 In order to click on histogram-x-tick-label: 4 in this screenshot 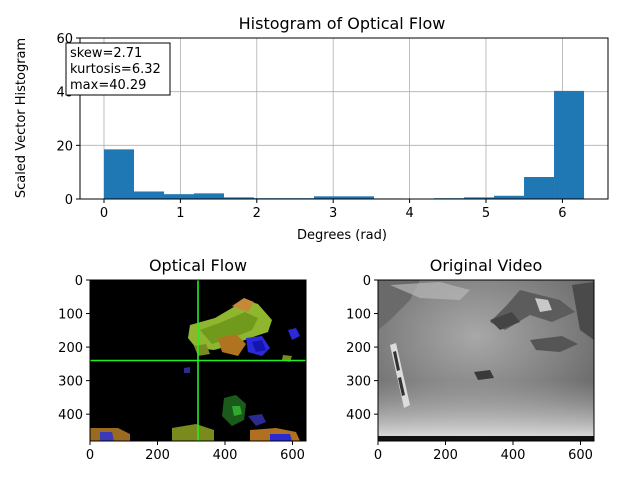, I will do `click(409, 213)`.